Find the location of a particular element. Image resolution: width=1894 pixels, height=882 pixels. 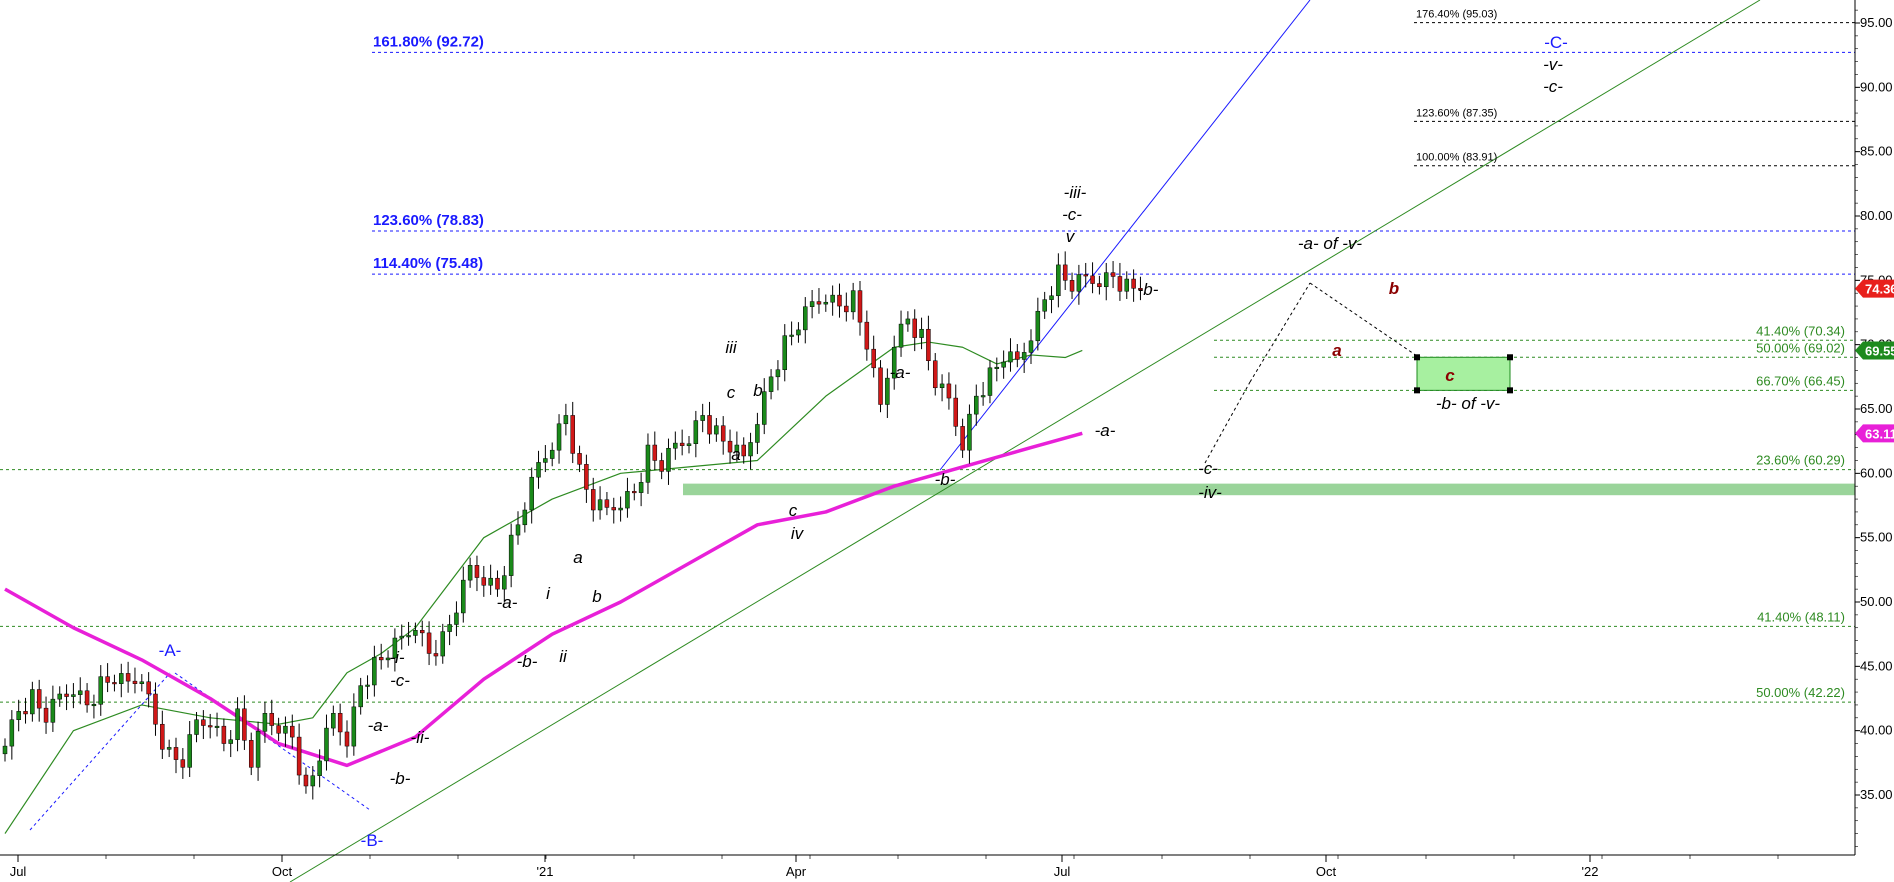

target-zone-rect is located at coordinates (1463, 373).